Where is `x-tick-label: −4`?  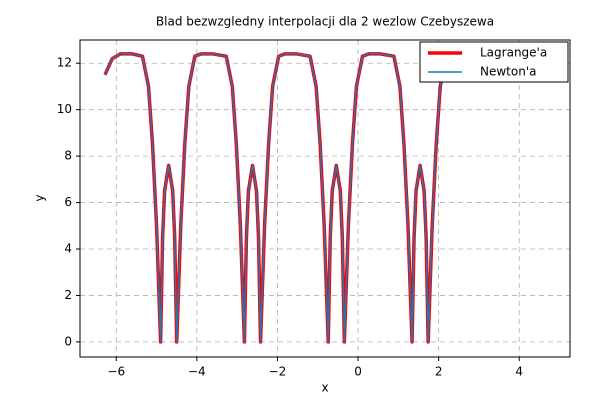 x-tick-label: −4 is located at coordinates (197, 372).